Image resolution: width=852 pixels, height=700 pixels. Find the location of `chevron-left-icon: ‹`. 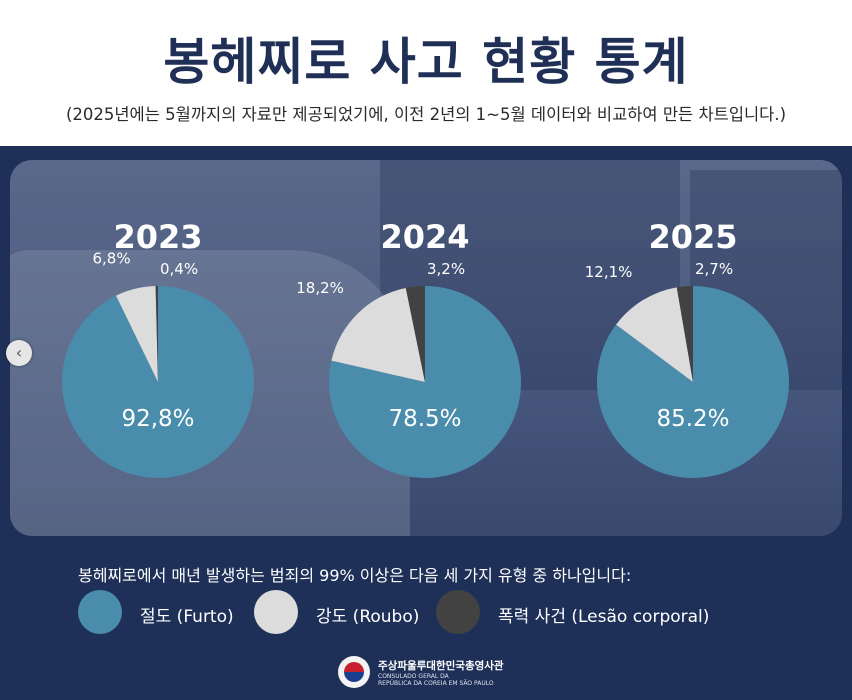

chevron-left-icon: ‹ is located at coordinates (19, 352).